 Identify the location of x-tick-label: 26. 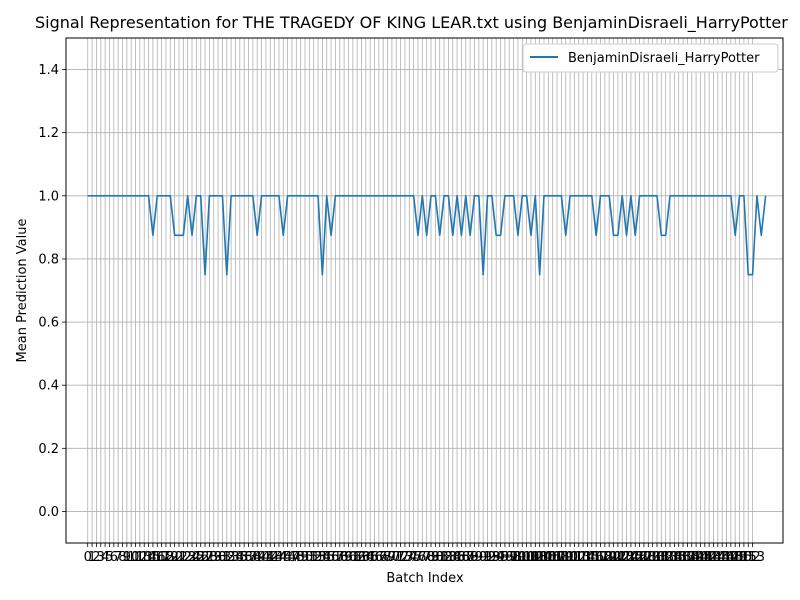
(200, 557).